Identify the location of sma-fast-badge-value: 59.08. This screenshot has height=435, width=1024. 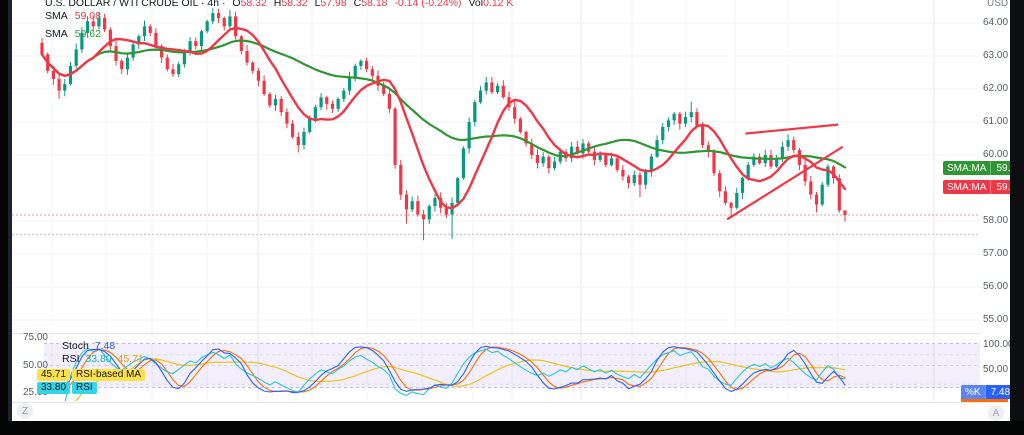
(1007, 187).